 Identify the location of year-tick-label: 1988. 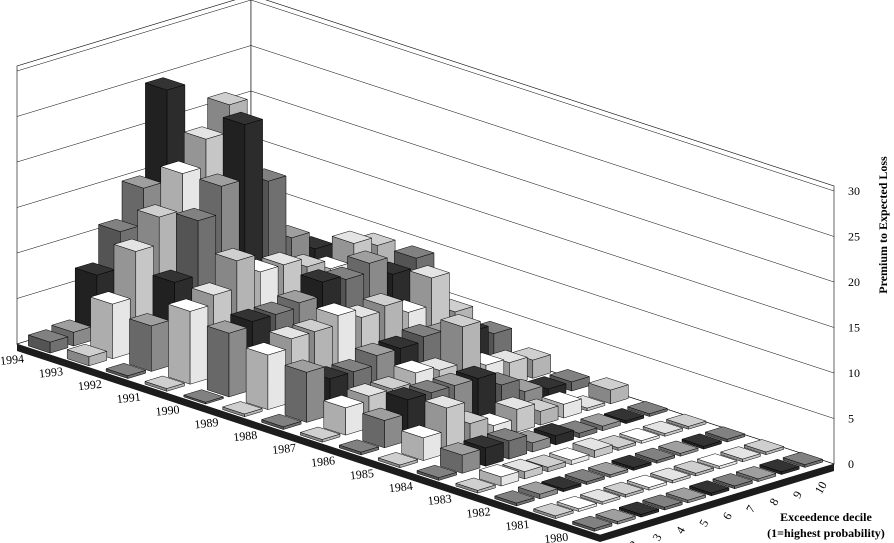
(245, 436).